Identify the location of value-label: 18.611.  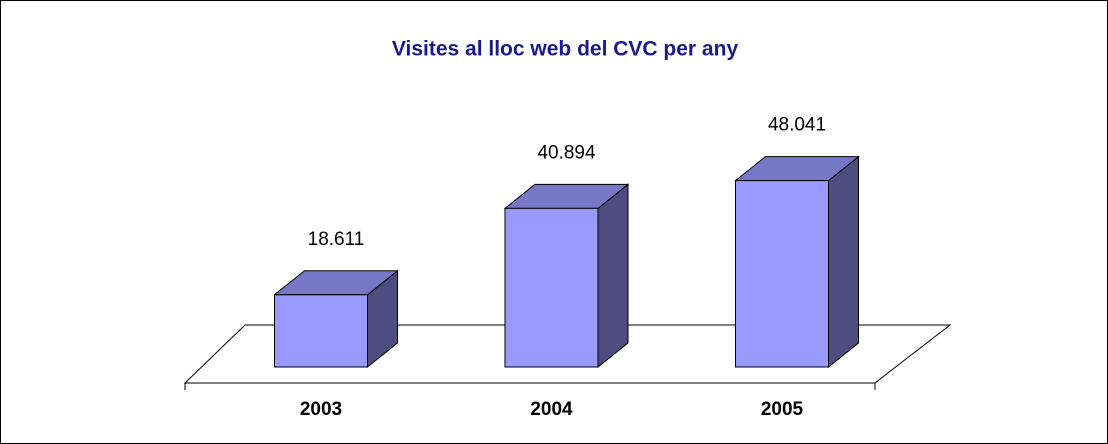
(336, 239).